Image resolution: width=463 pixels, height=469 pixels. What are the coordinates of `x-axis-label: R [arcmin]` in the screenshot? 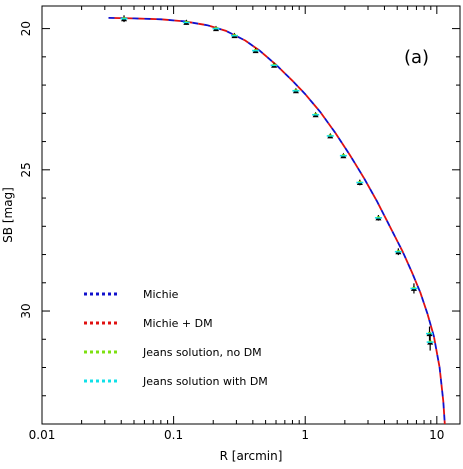 It's located at (251, 456).